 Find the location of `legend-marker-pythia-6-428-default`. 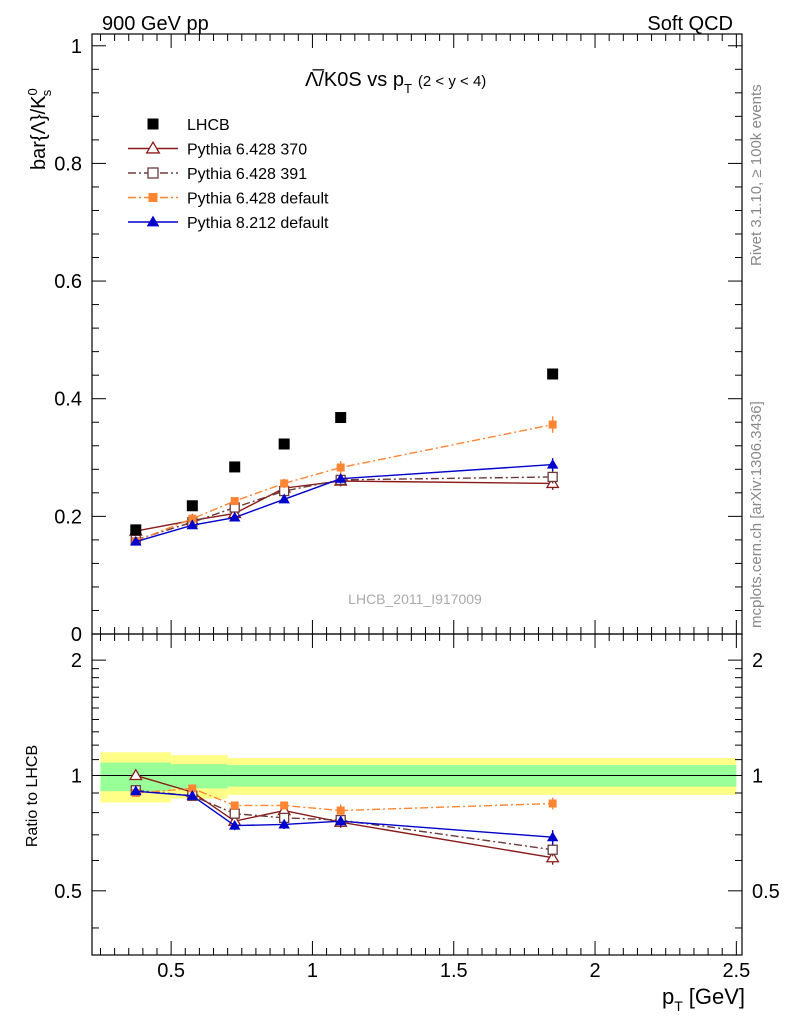

legend-marker-pythia-6-428-default is located at coordinates (153, 197).